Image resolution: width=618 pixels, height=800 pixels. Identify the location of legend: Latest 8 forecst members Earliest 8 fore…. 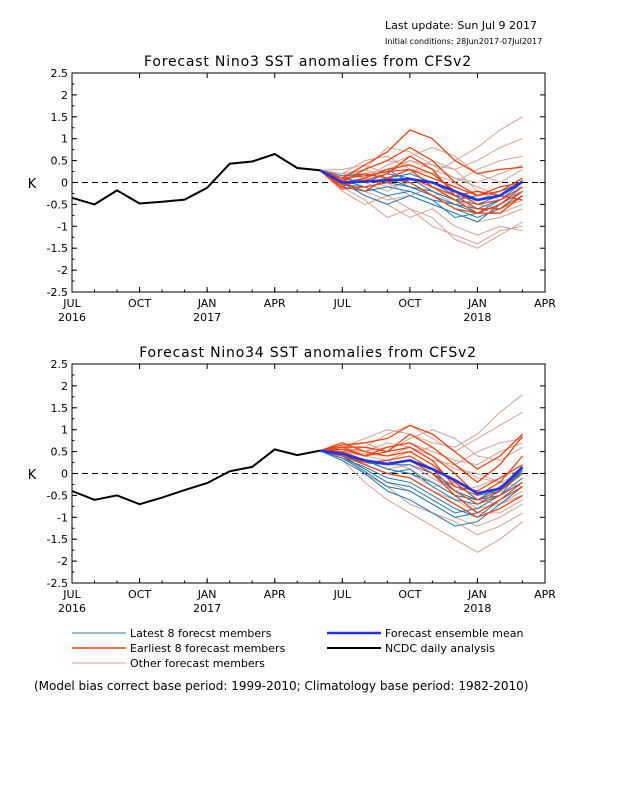
(298, 648).